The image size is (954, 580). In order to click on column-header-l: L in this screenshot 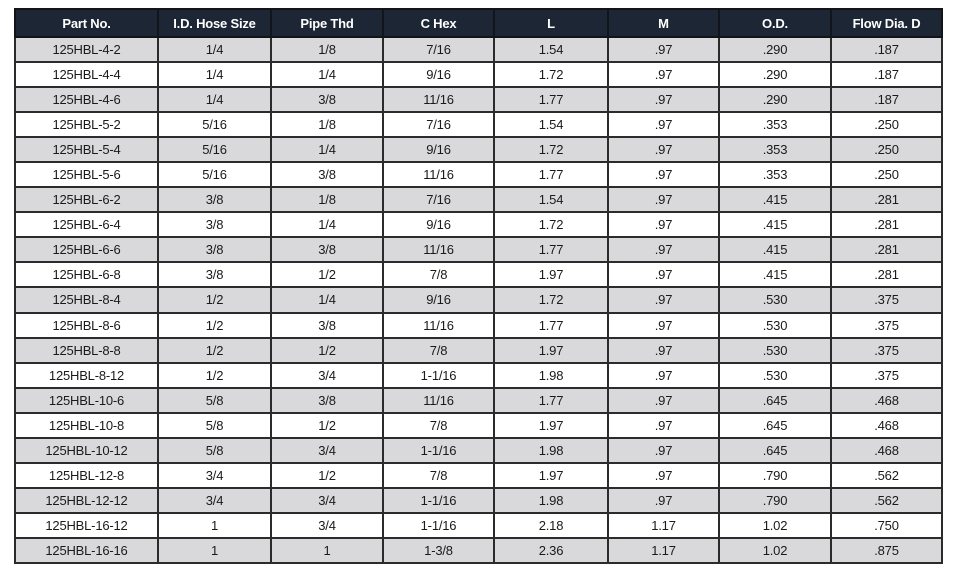, I will do `click(551, 23)`.